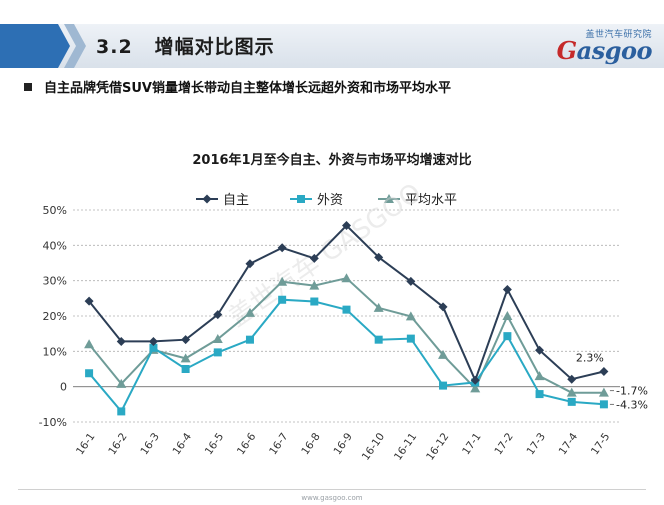 This screenshot has width=664, height=505. What do you see at coordinates (405, 447) in the screenshot?
I see `x-tick-label: 16-11` at bounding box center [405, 447].